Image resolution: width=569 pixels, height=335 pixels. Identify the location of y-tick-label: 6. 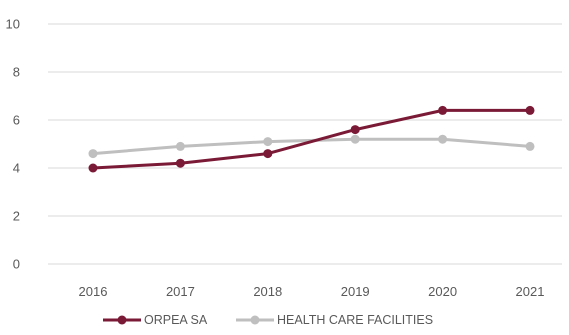
(16, 120).